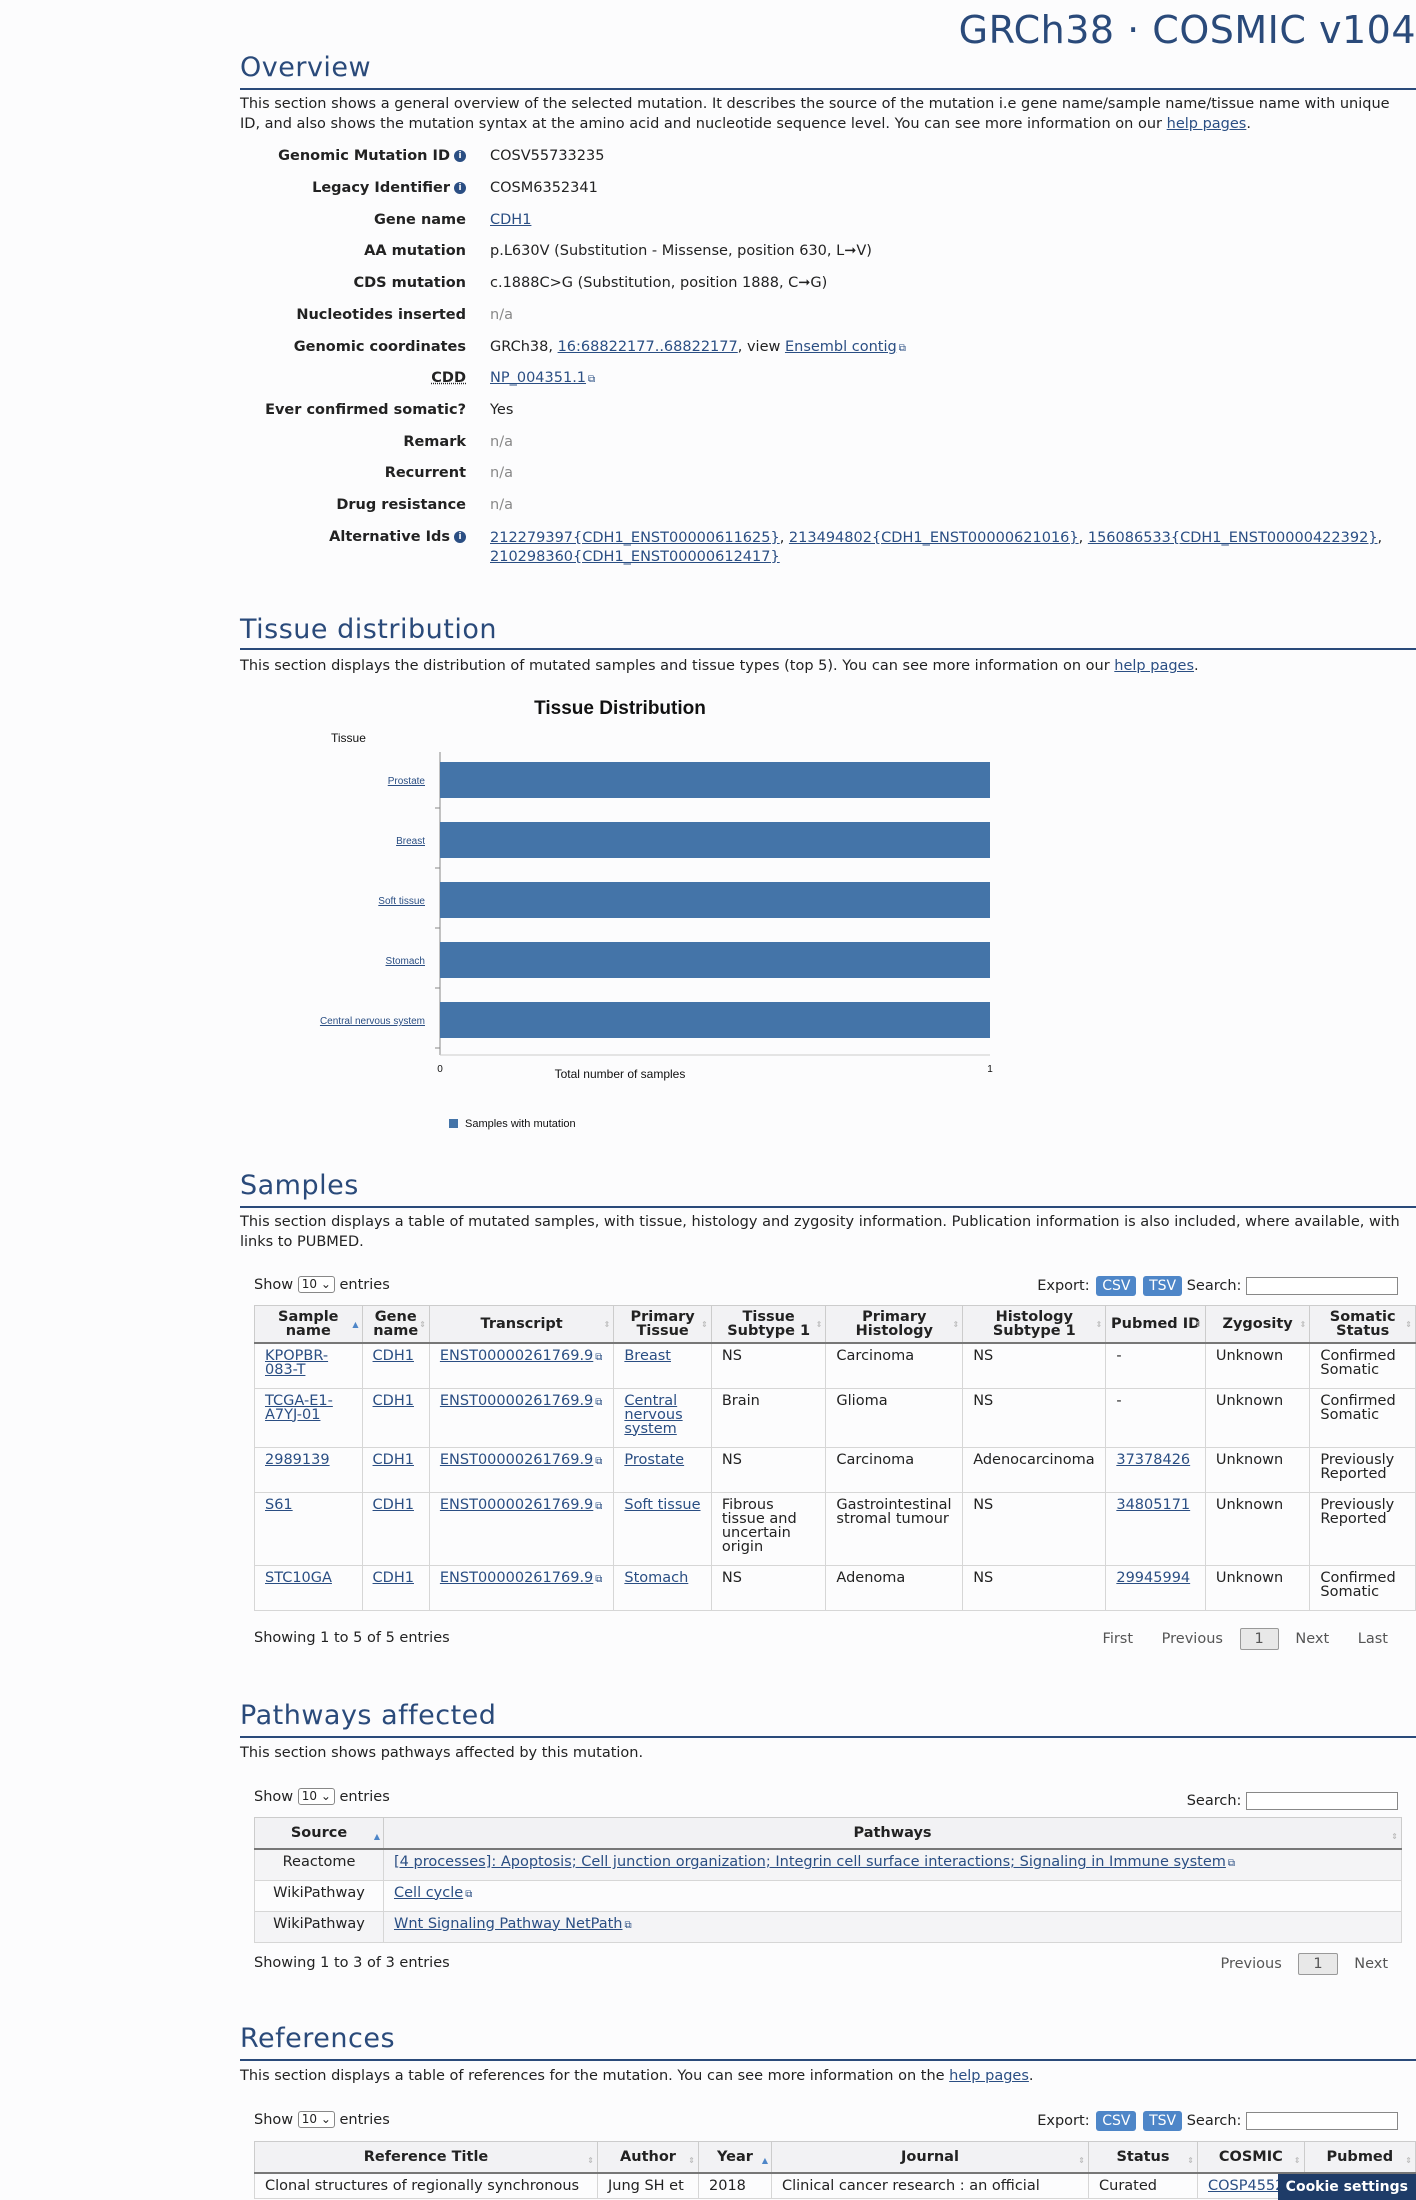 The image size is (1416, 2200). I want to click on cosmic-link: COSP45527, so click(1251, 2186).